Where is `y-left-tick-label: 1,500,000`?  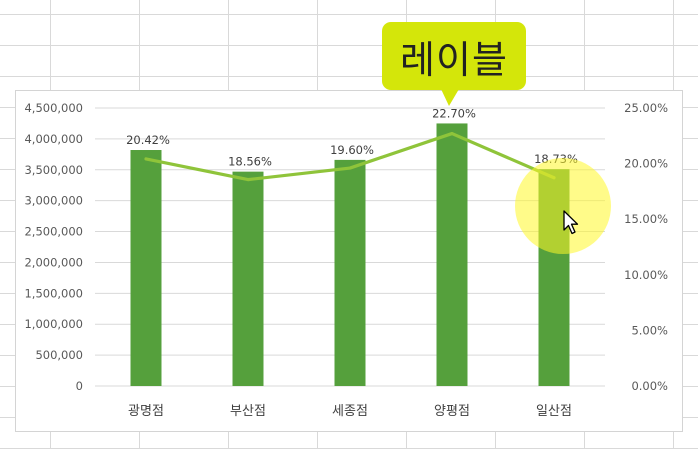
y-left-tick-label: 1,500,000 is located at coordinates (53, 293).